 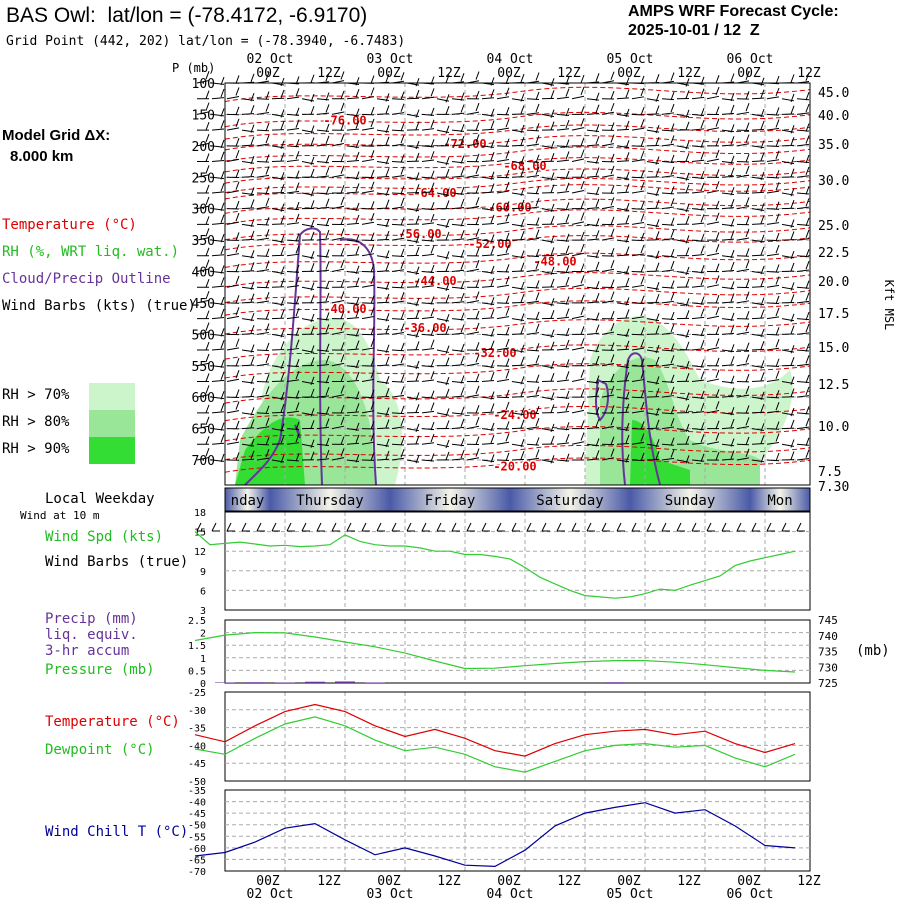 I want to click on weekday-cell, so click(x=330, y=499).